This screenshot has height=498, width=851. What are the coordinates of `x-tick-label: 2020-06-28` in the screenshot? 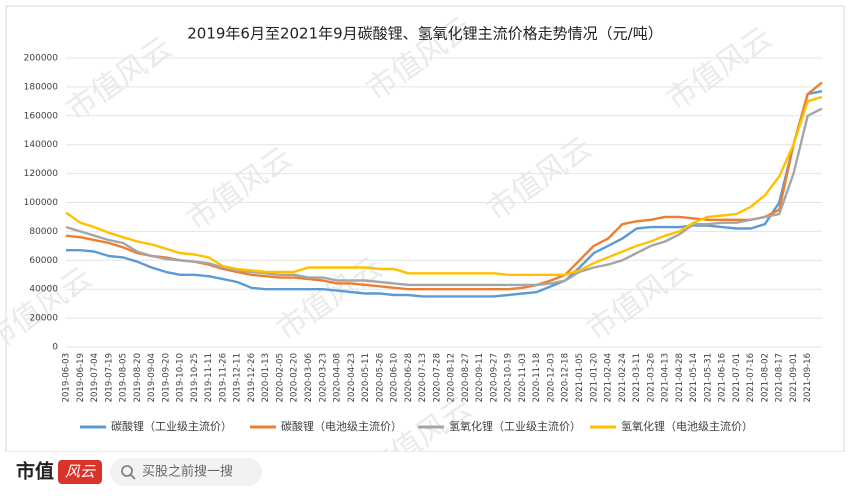 It's located at (409, 377).